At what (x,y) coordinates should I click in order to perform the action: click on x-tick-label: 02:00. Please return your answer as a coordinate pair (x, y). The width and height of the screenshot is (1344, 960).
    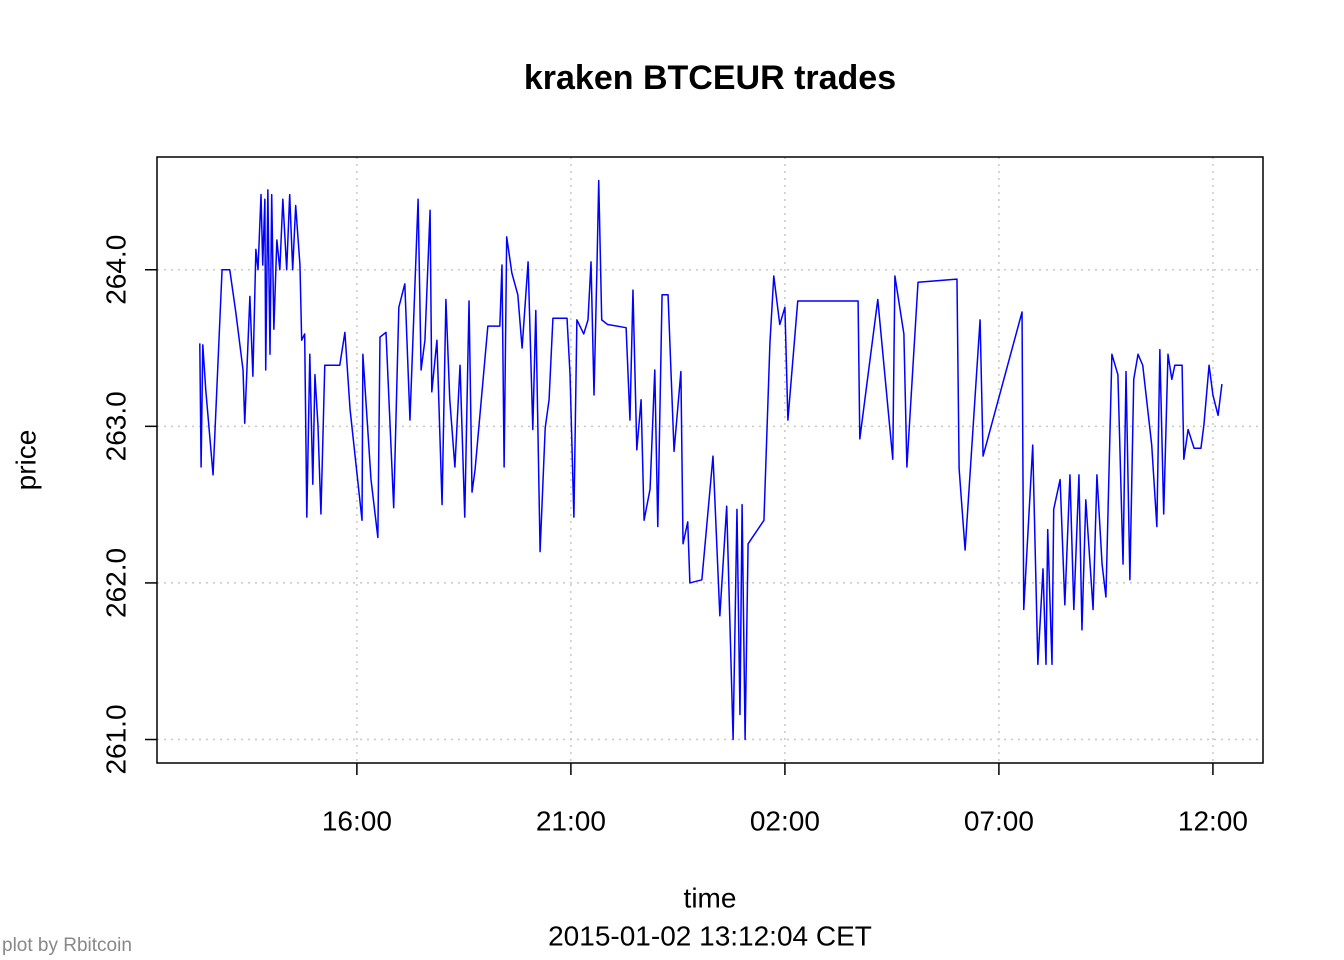
    Looking at the image, I should click on (785, 820).